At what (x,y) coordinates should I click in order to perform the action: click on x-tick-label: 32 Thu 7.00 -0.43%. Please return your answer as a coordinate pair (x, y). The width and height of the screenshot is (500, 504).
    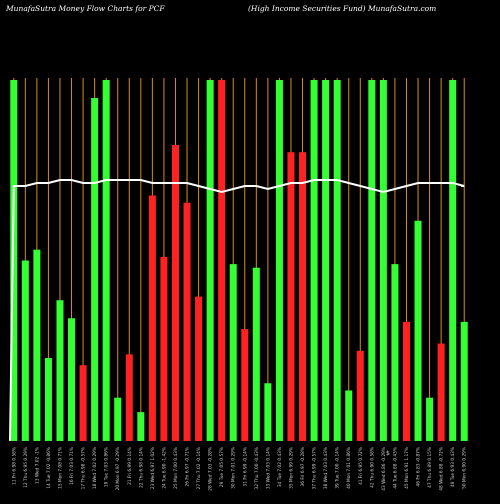
    Looking at the image, I should click on (257, 468).